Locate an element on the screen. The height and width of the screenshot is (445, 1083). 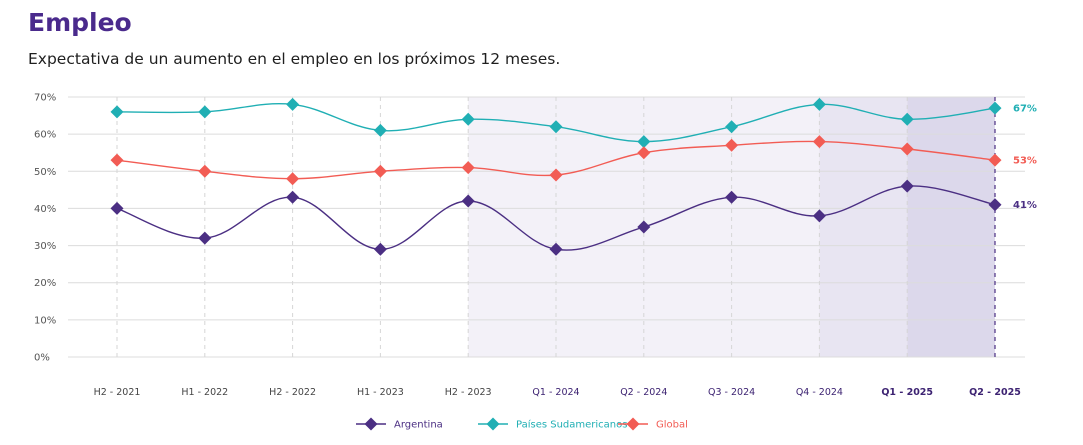
legend-item-sudamerica: Países Sudamericanos is located at coordinates (552, 424).